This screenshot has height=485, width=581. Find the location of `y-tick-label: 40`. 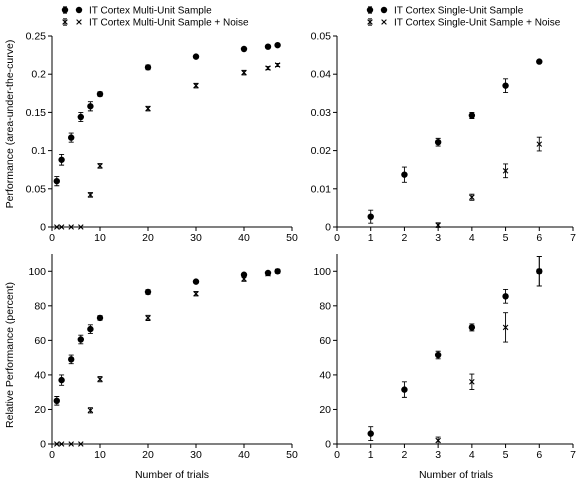

y-tick-label: 40 is located at coordinates (325, 375).